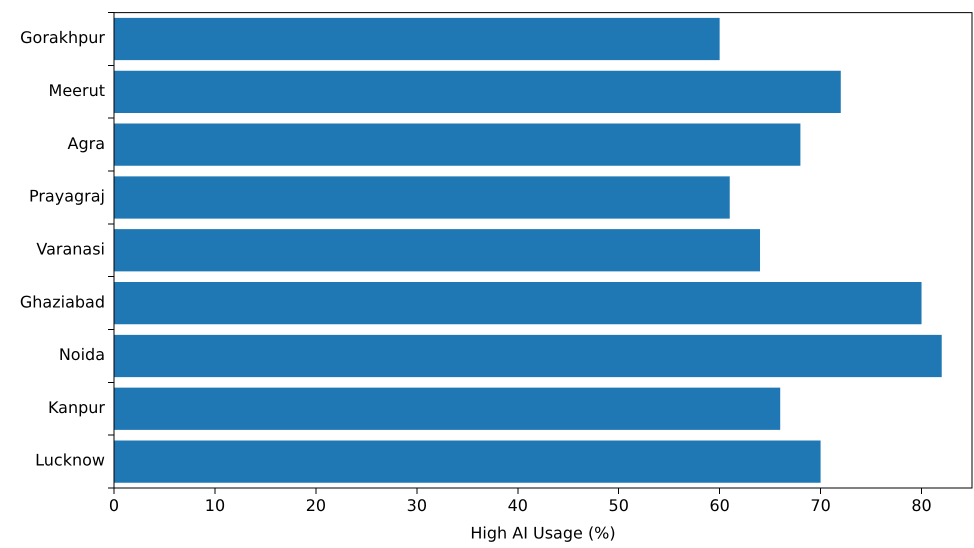 The width and height of the screenshot is (974, 548). Describe the element at coordinates (543, 533) in the screenshot. I see `x-axis-title: High AI Usage (%)` at that location.